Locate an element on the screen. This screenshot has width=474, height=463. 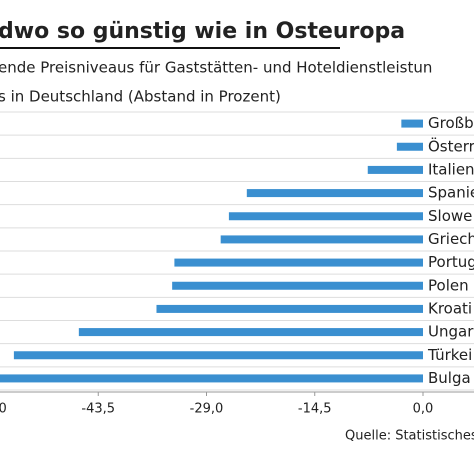
chart-title: dwo so günstig wie in Osteuropa is located at coordinates (202, 31).